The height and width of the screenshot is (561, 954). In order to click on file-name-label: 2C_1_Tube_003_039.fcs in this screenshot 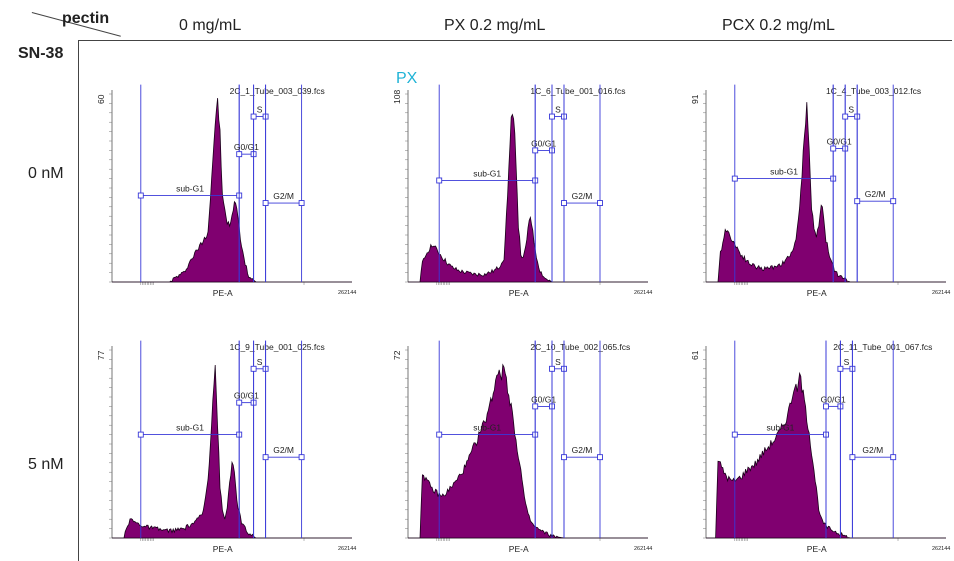, I will do `click(277, 91)`.